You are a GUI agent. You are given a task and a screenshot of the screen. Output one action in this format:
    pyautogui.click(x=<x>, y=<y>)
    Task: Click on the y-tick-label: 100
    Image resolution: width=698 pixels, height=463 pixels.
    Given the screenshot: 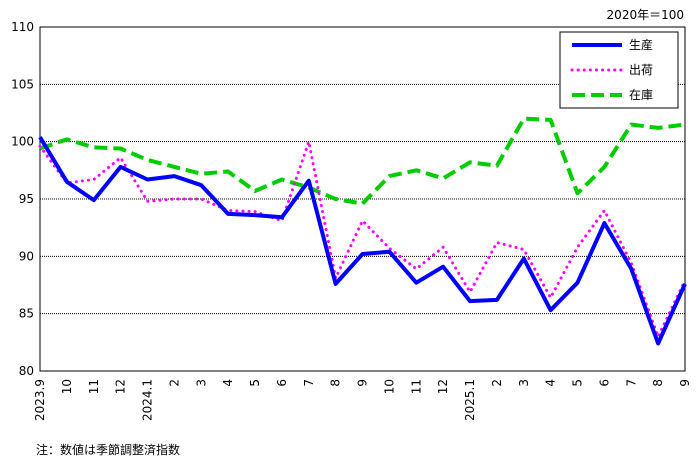 What is the action you would take?
    pyautogui.click(x=22, y=142)
    